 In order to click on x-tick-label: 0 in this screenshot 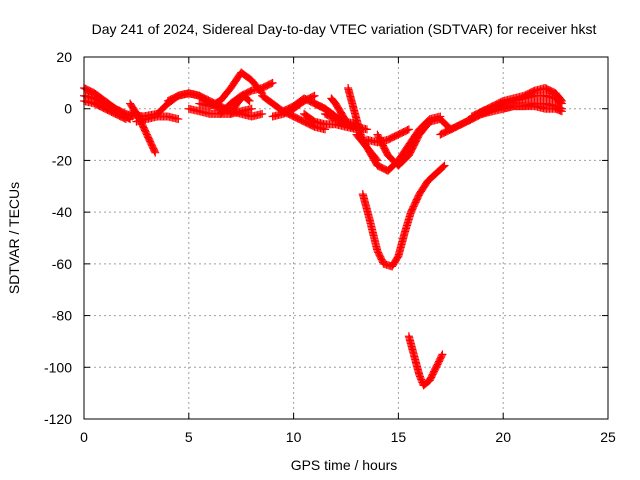, I will do `click(84, 437)`.